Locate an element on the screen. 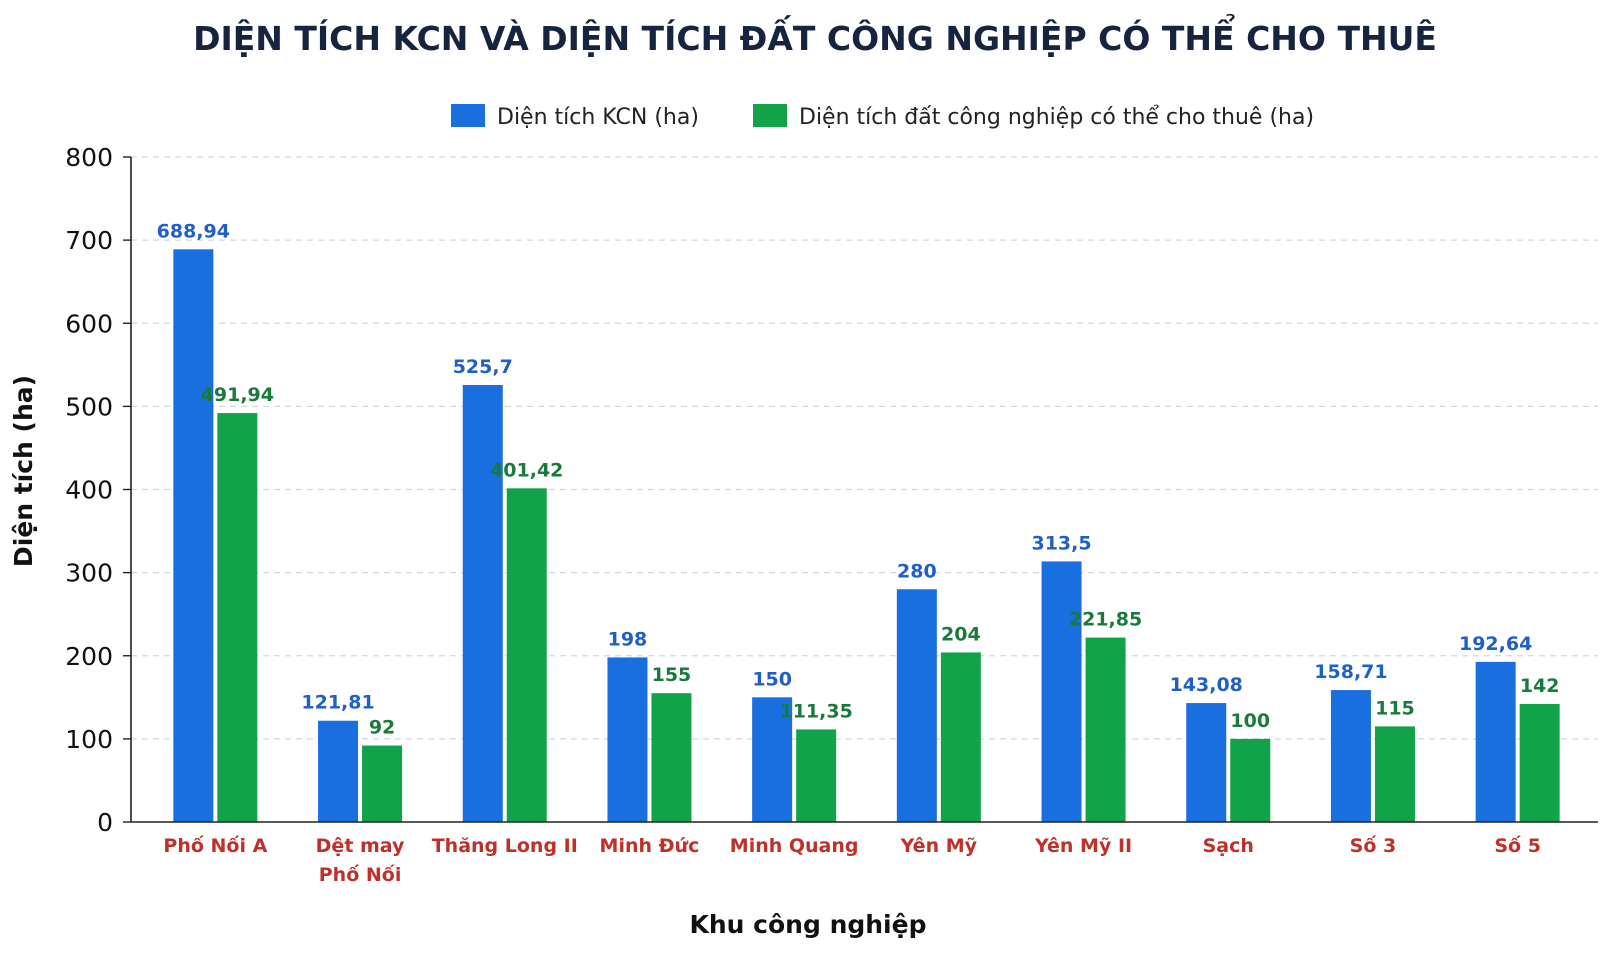 This screenshot has width=1612, height=976. y-tick-label: 400 is located at coordinates (89, 490).